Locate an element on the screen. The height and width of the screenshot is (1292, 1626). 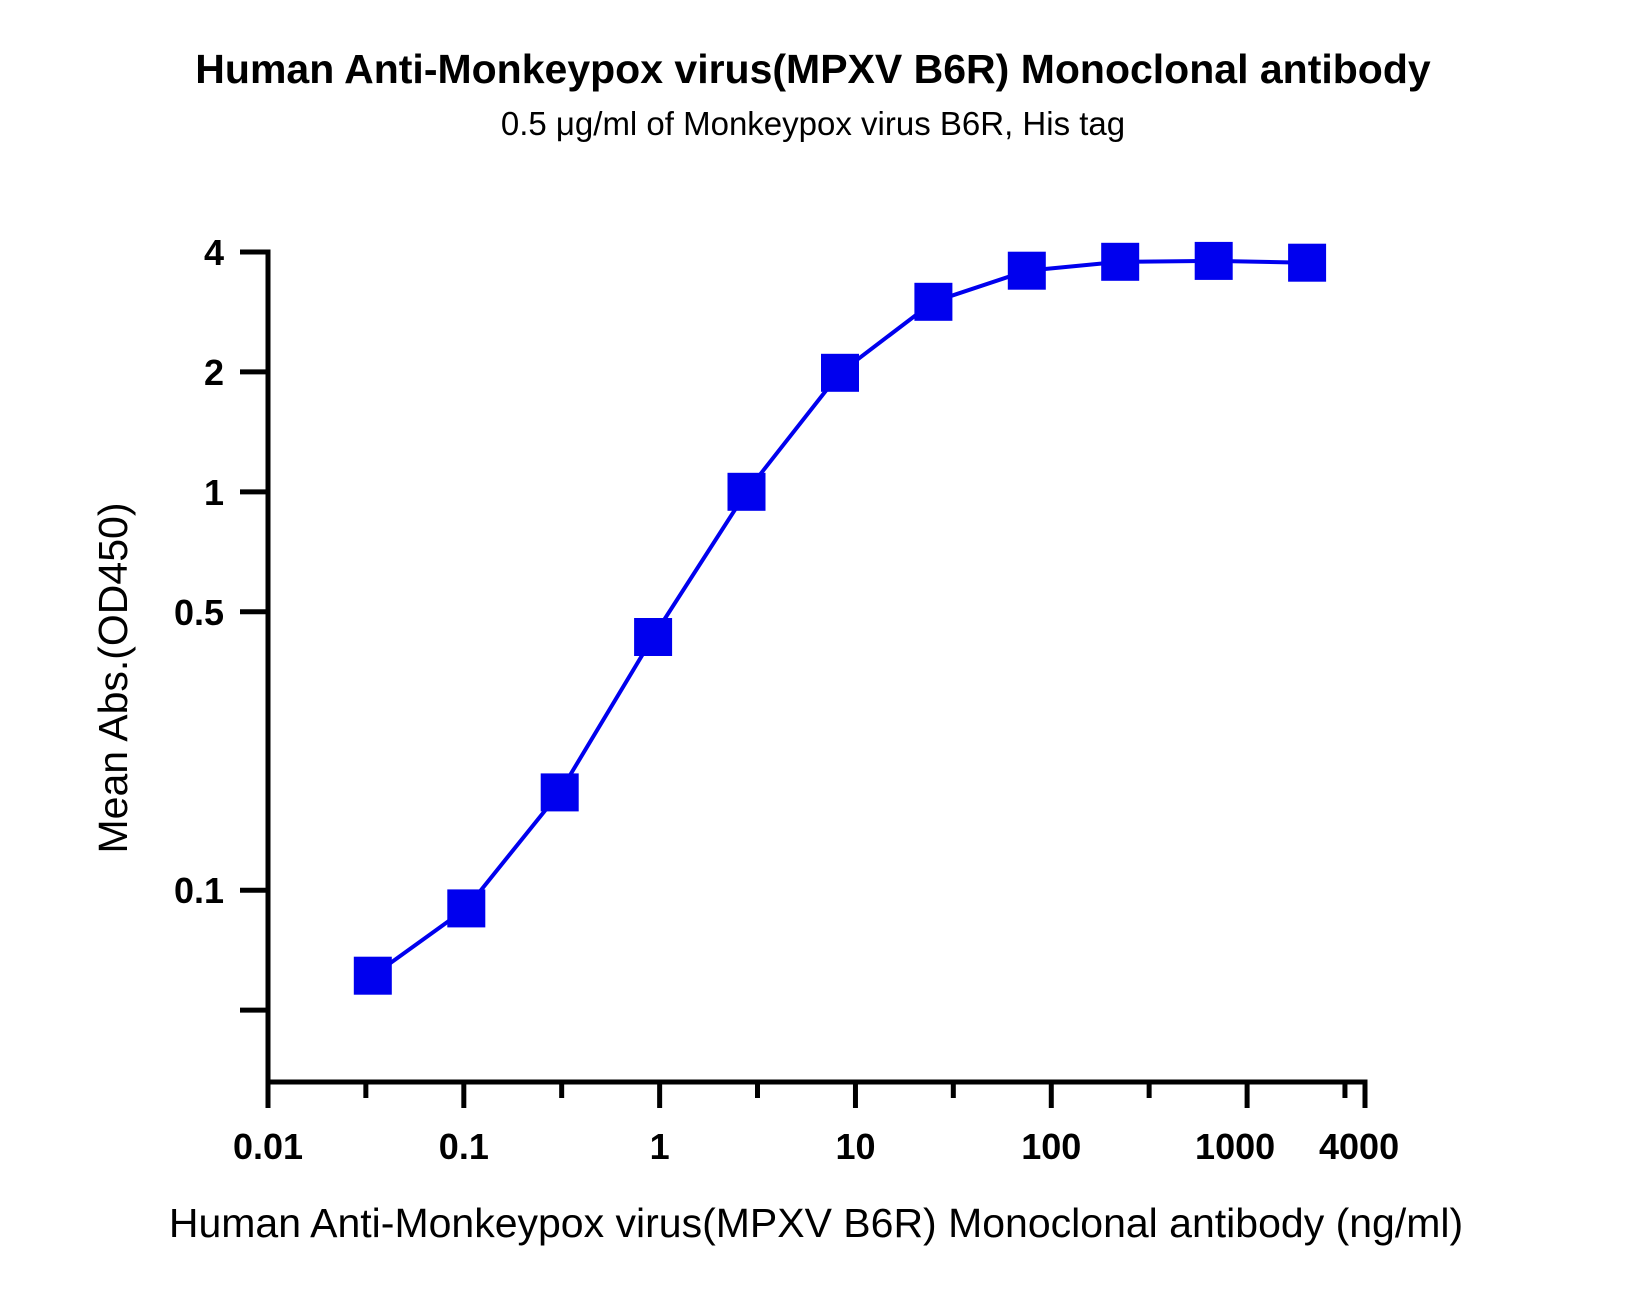
x-tick-label: 4000 is located at coordinates (1359, 1146).